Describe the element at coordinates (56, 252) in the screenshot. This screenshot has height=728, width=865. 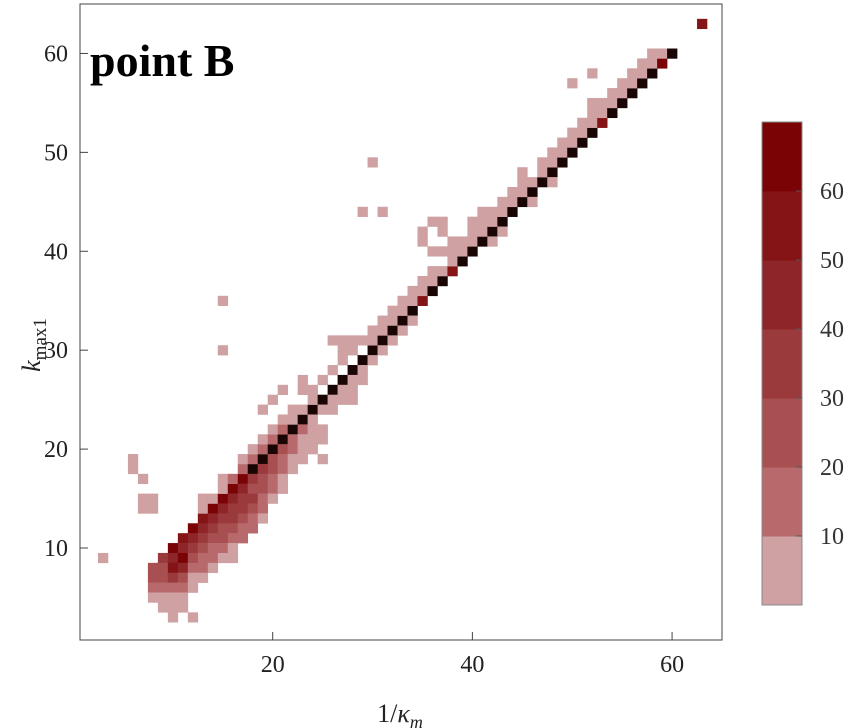
I see `y-tick-label: 40` at that location.